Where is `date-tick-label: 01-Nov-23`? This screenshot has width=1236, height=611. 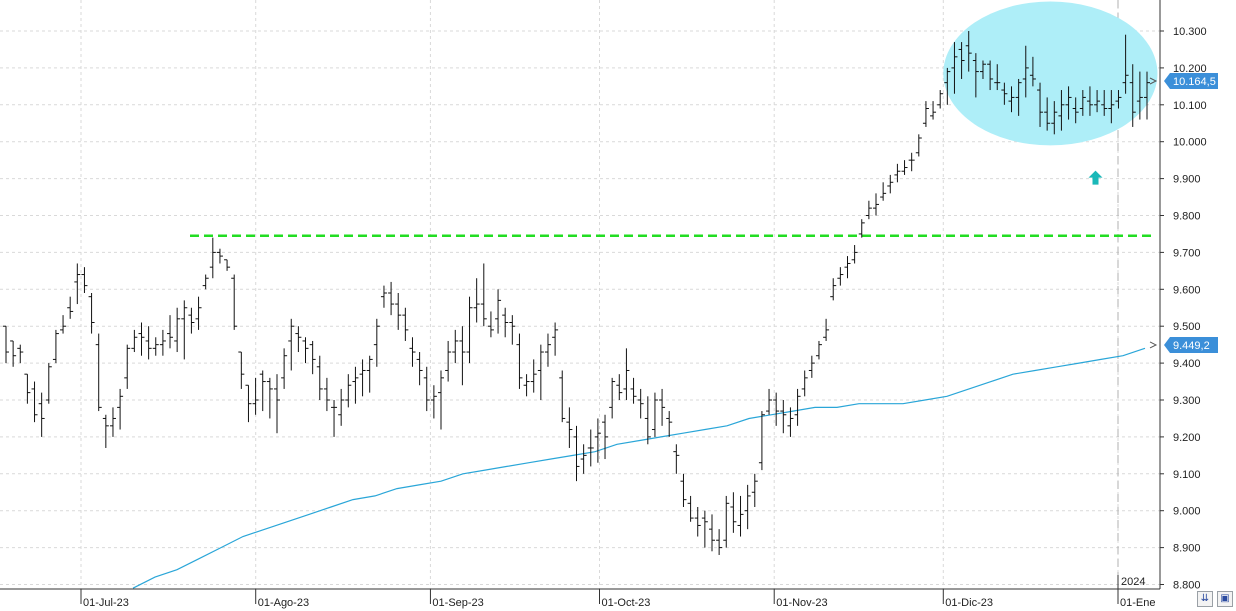
date-tick-label: 01-Nov-23 is located at coordinates (801, 603).